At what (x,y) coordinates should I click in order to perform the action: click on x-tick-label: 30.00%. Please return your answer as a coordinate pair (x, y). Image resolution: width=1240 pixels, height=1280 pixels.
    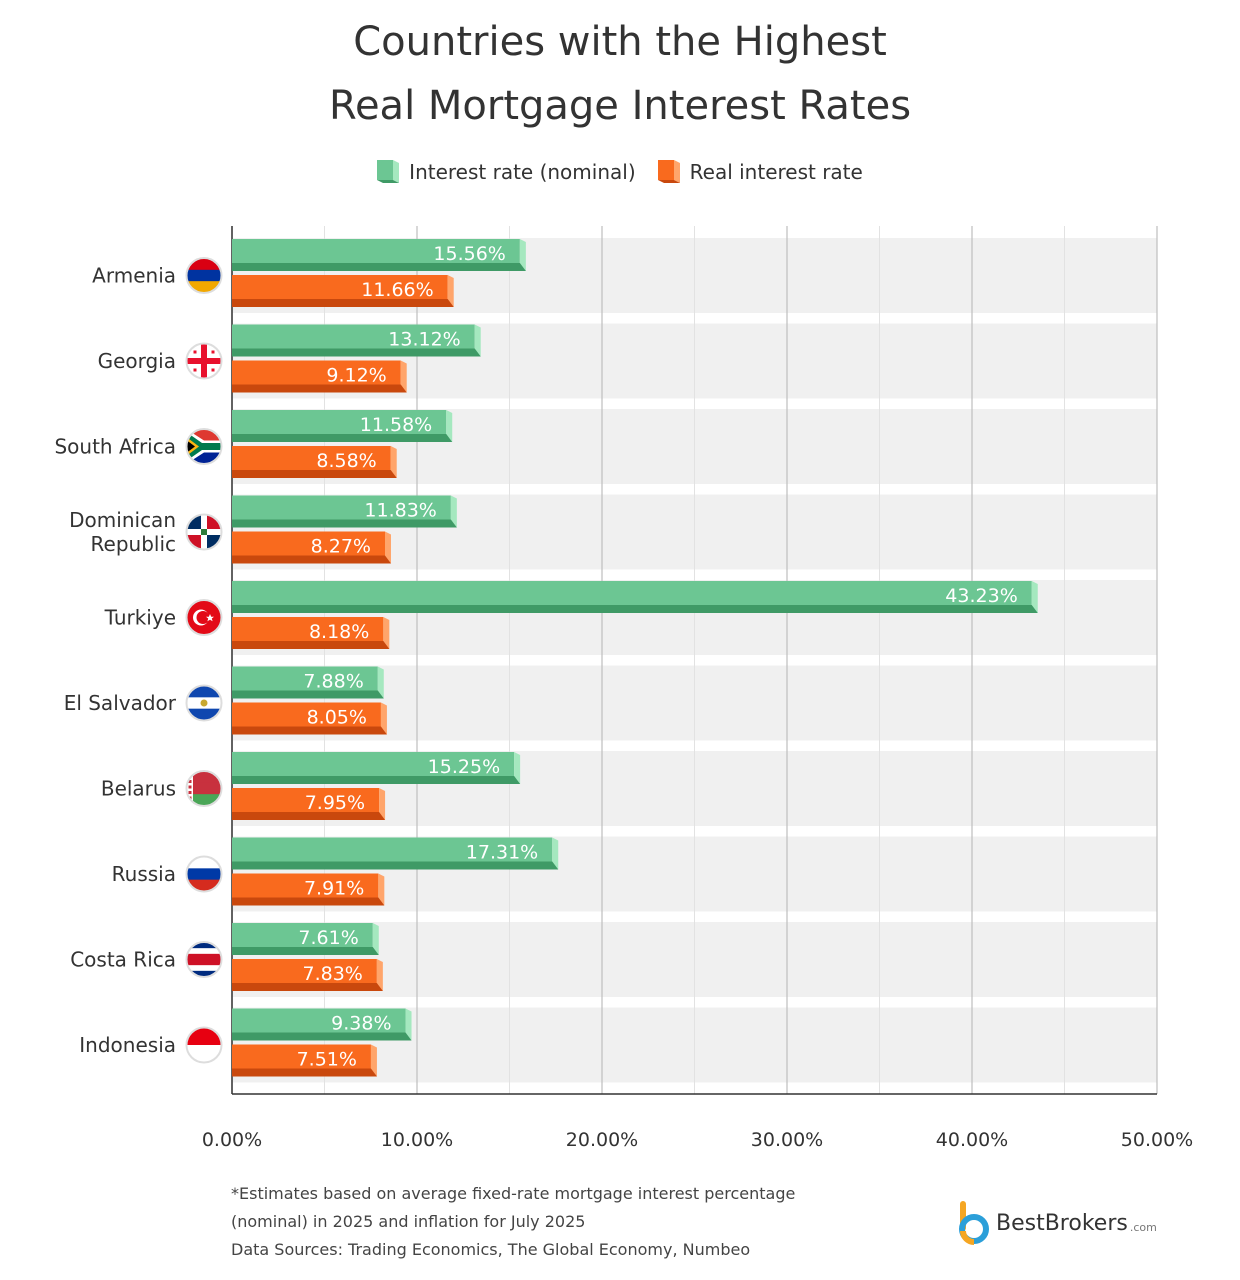
    Looking at the image, I should click on (787, 1140).